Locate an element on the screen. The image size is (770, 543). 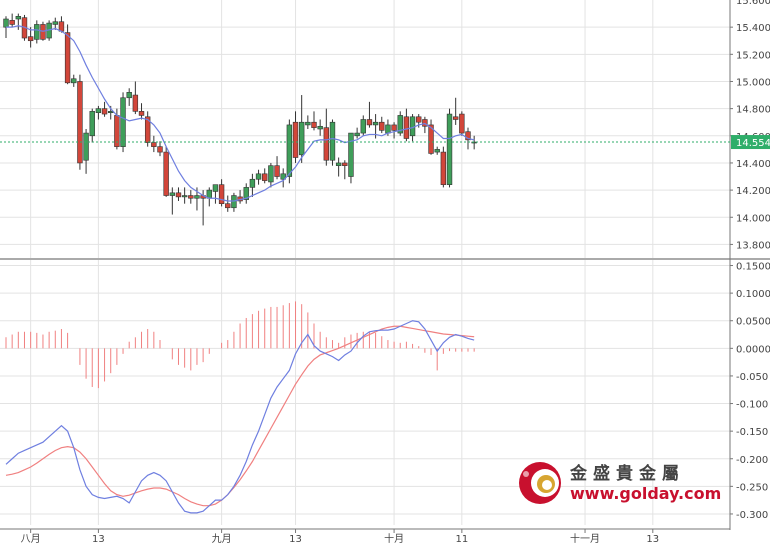
last-price-tag-box is located at coordinates (750, 142).